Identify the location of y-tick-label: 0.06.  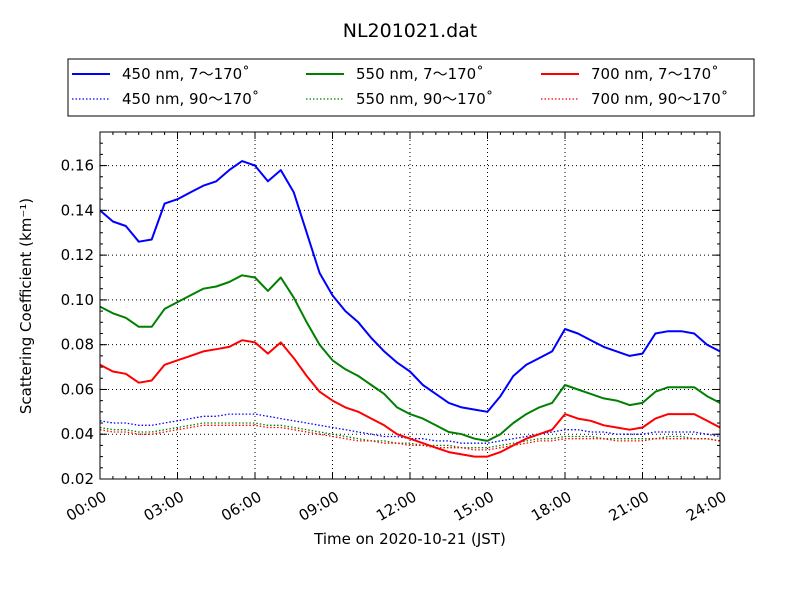
(77, 389).